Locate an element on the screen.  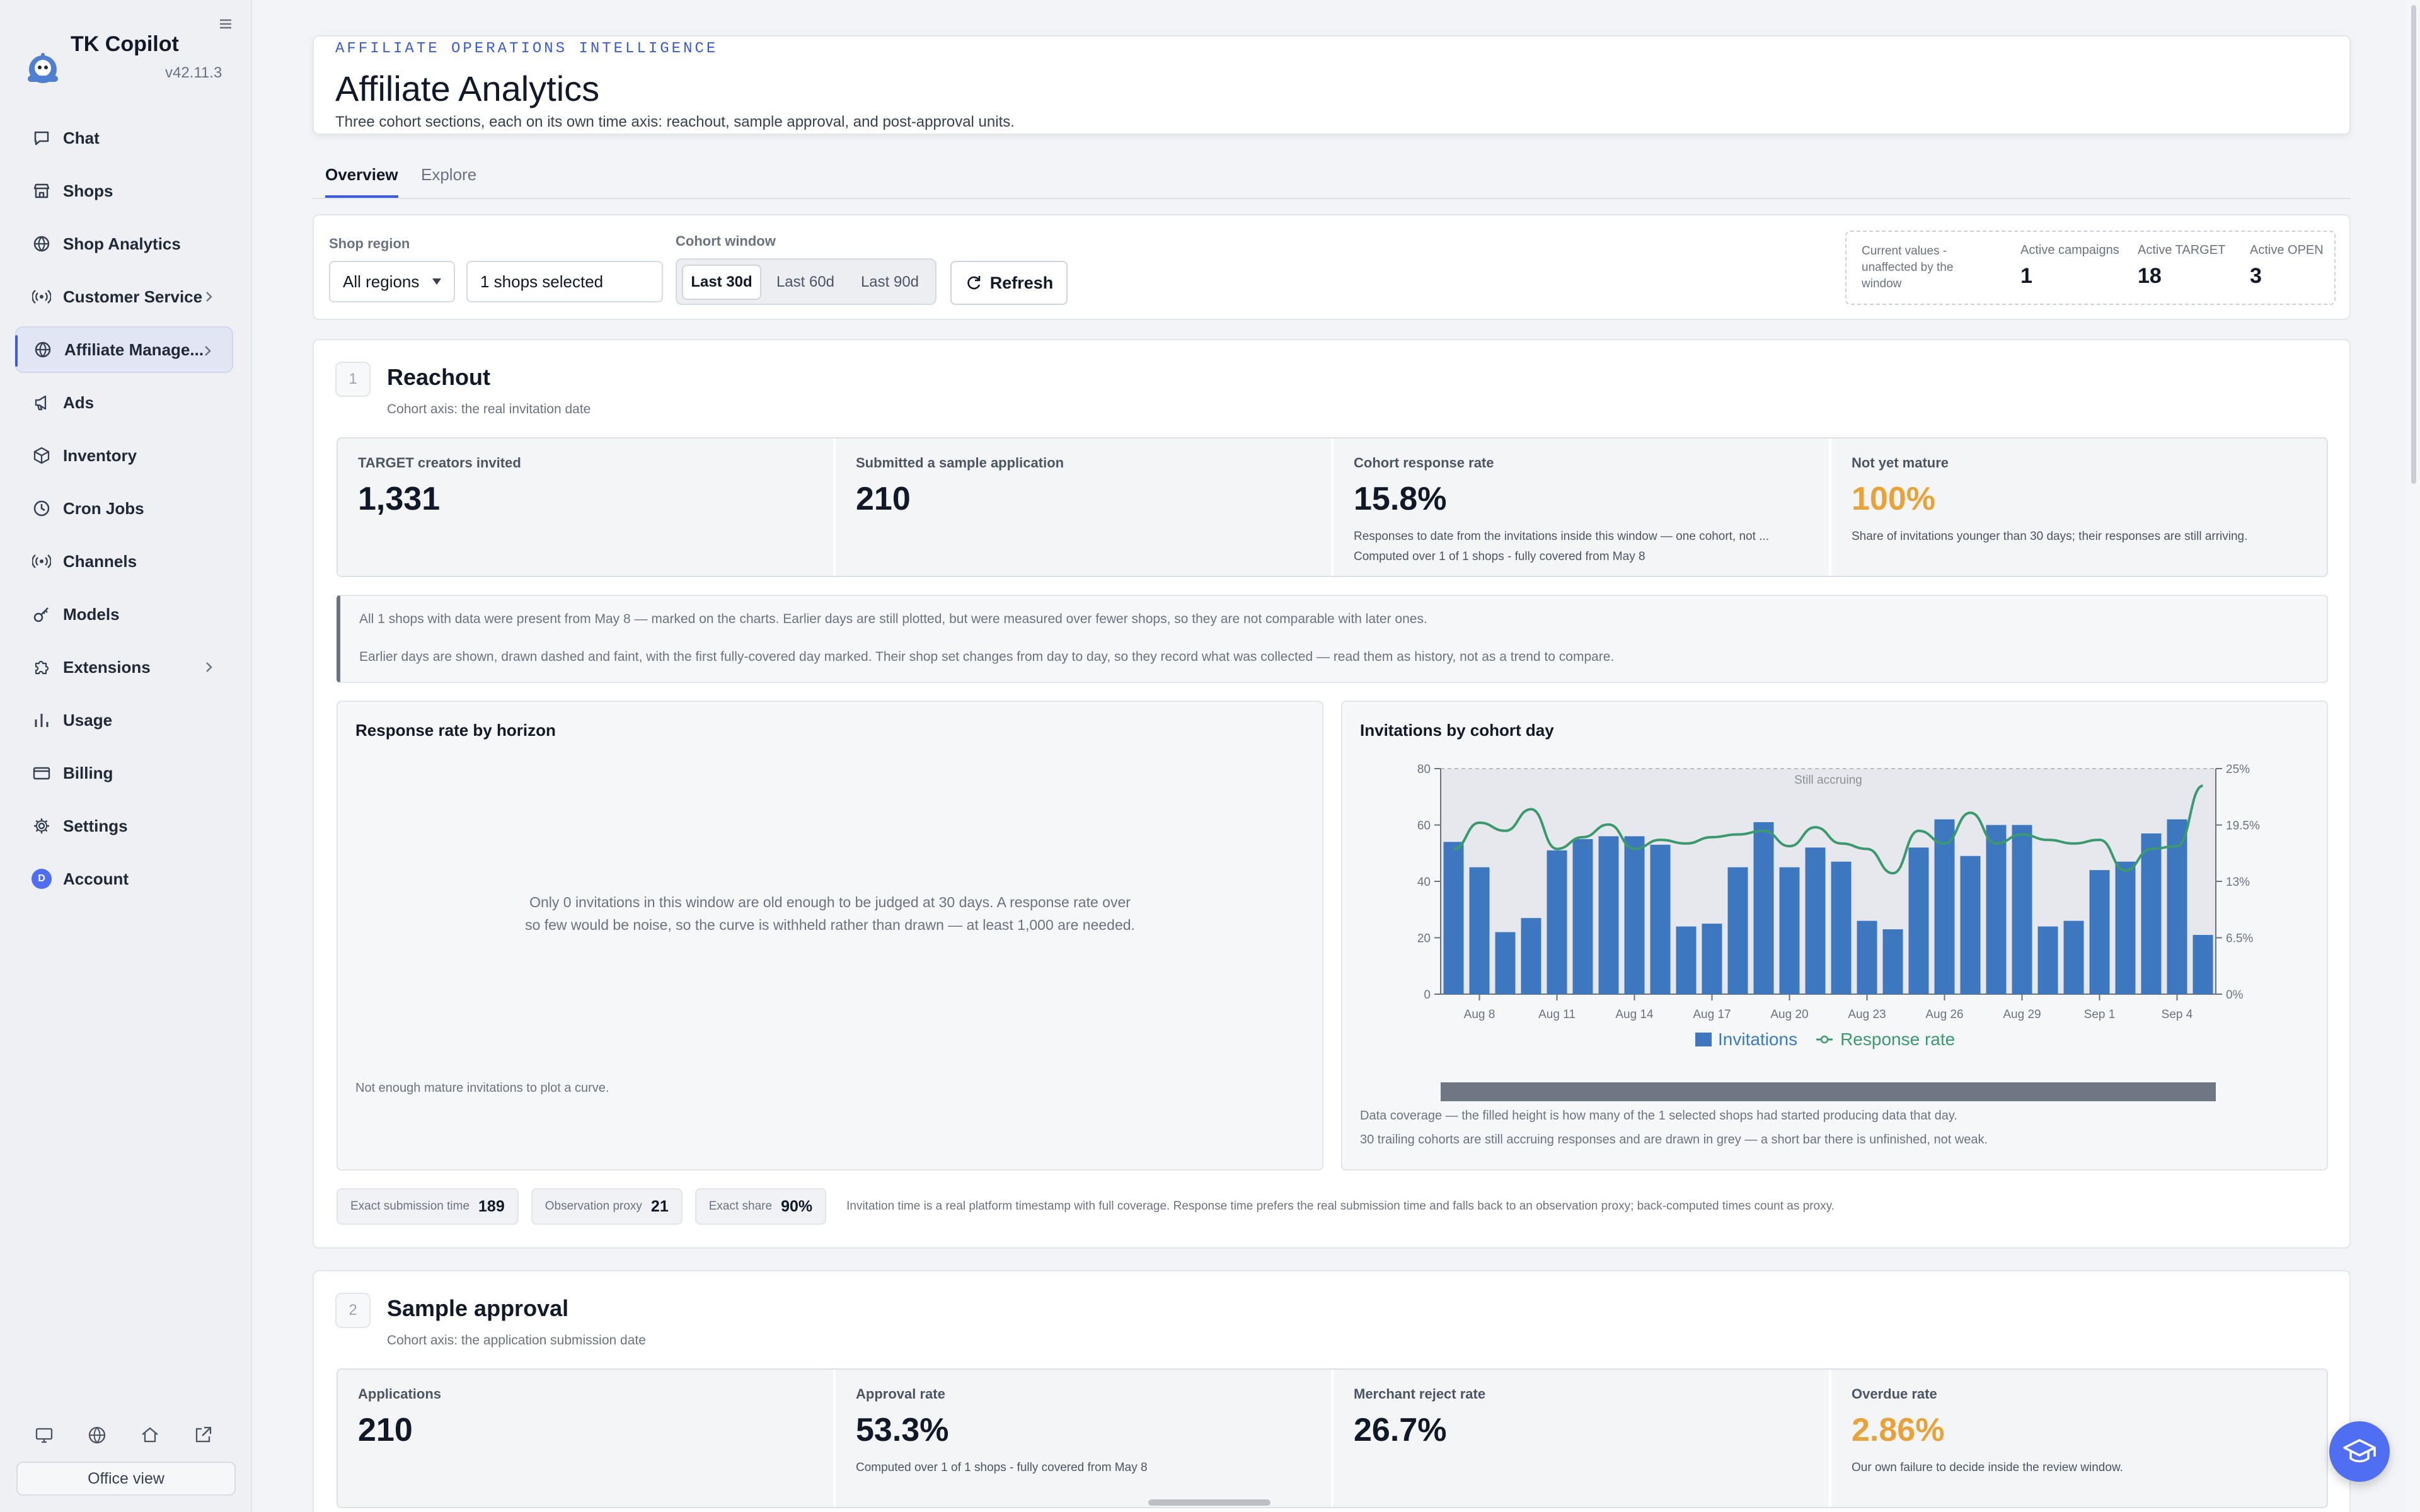
sidebar-item-label: Cron Jobs is located at coordinates (104, 508).